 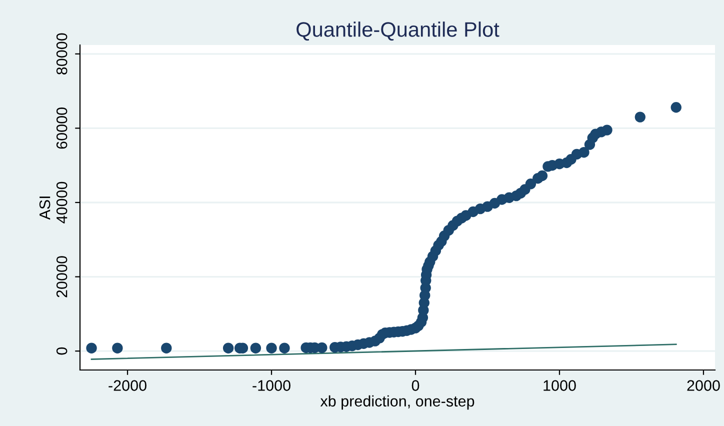 What do you see at coordinates (62, 128) in the screenshot?
I see `y-tick-label: 60000` at bounding box center [62, 128].